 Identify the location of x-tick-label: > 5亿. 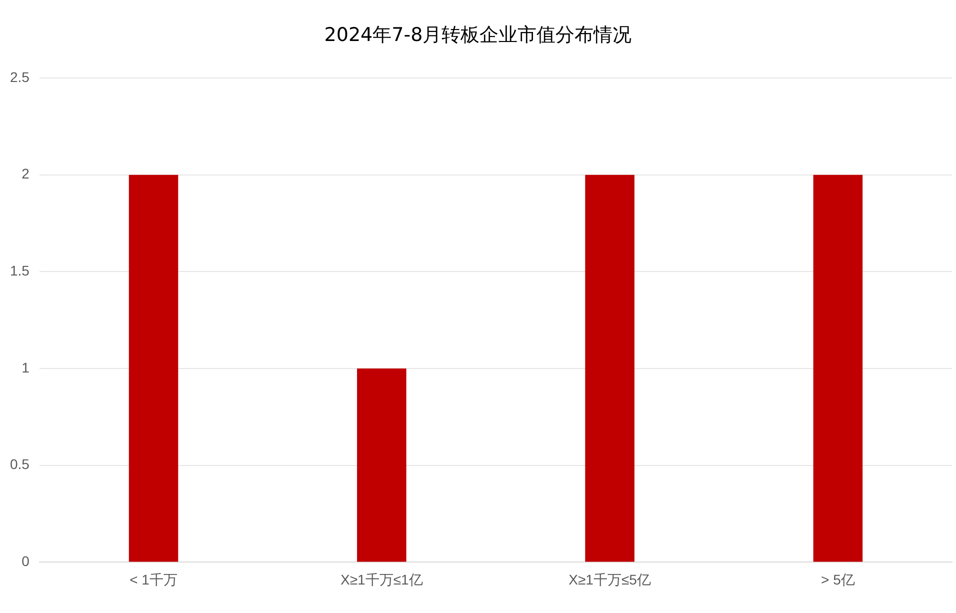
(838, 579).